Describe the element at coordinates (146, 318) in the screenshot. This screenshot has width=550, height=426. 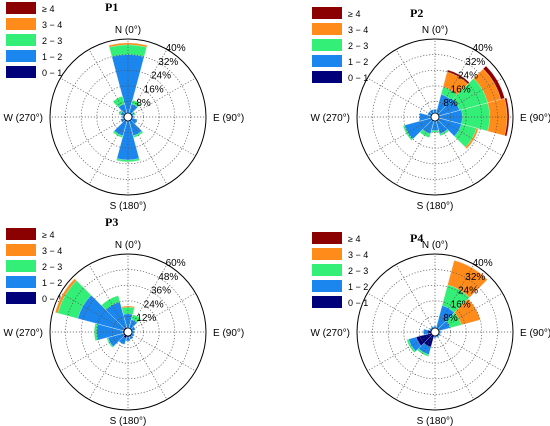
I see `ring-label: 12%` at that location.